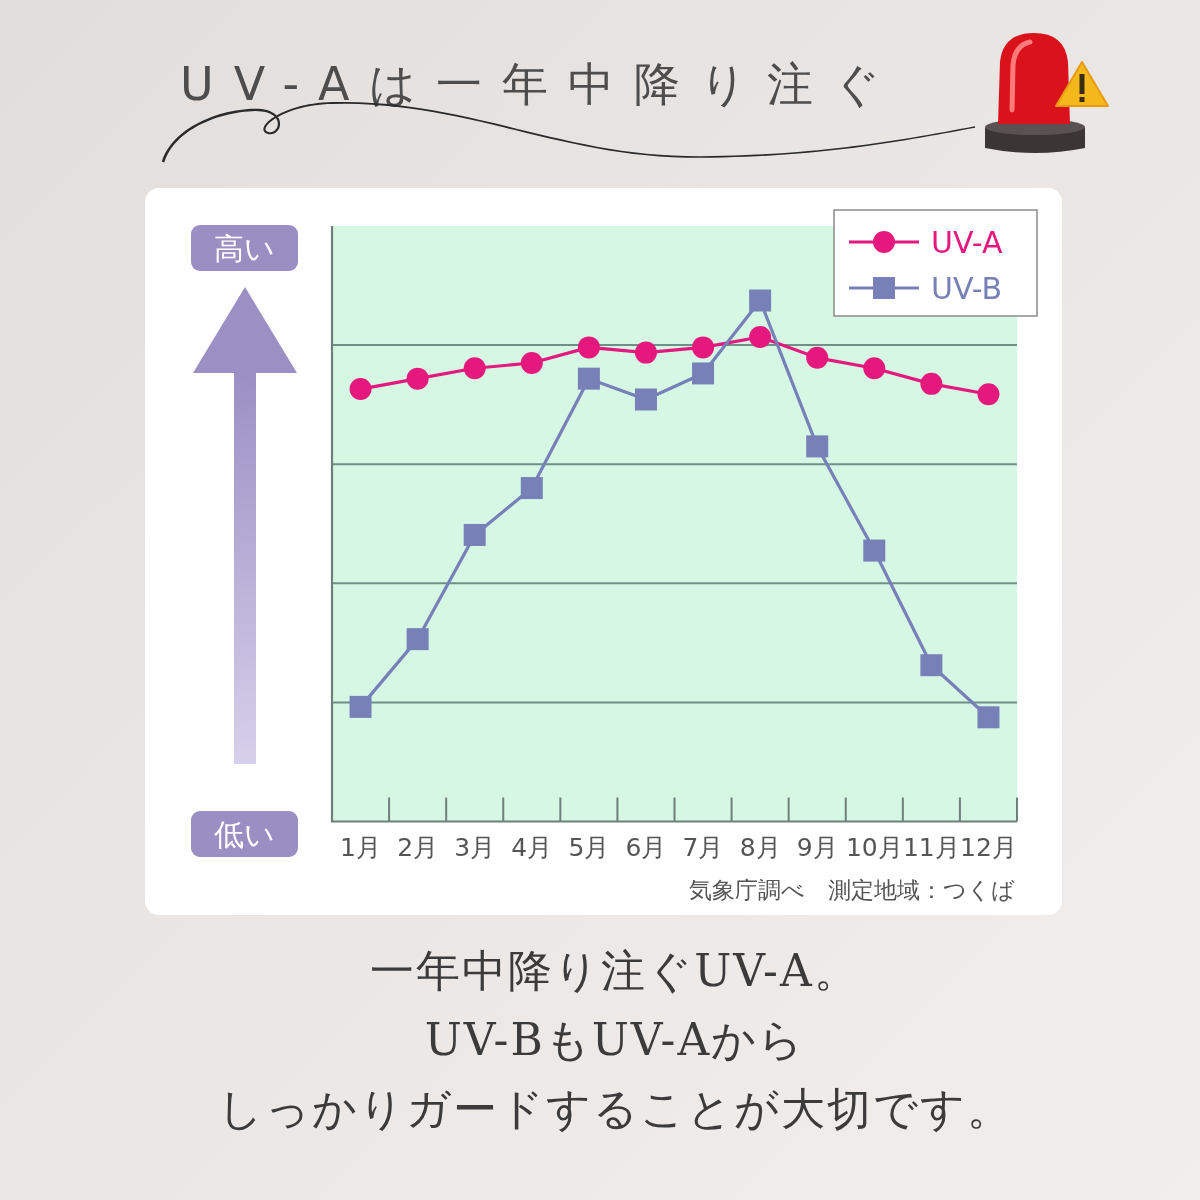  I want to click on x-tick-label: 6月, so click(646, 847).